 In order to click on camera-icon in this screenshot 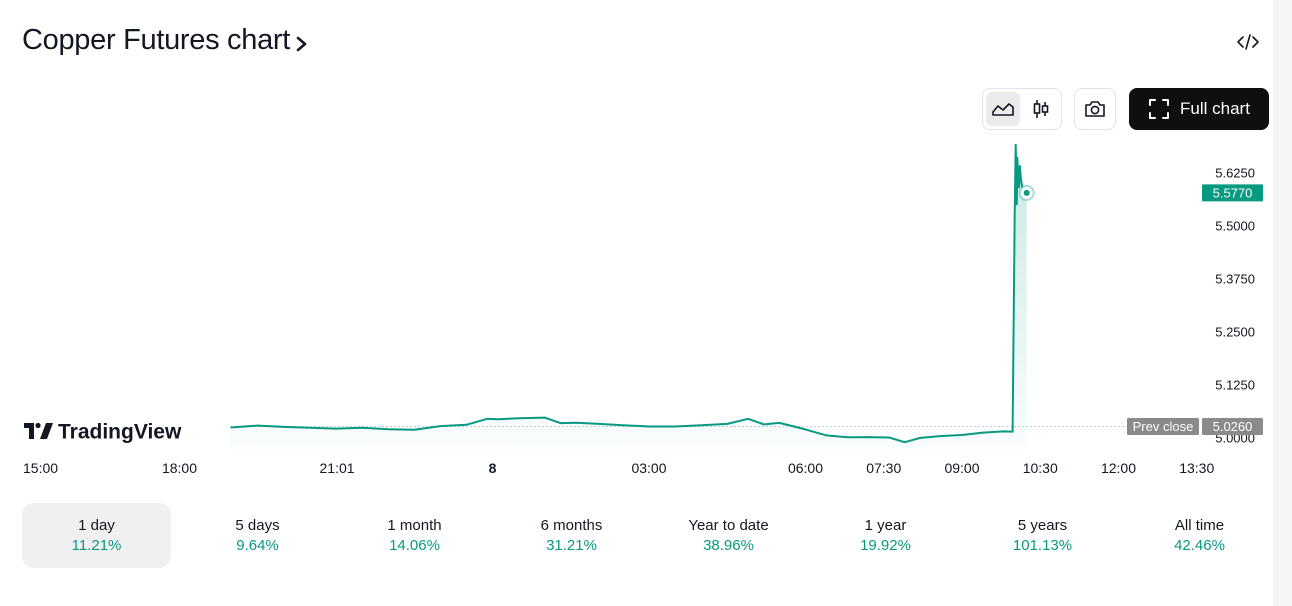, I will do `click(1095, 109)`.